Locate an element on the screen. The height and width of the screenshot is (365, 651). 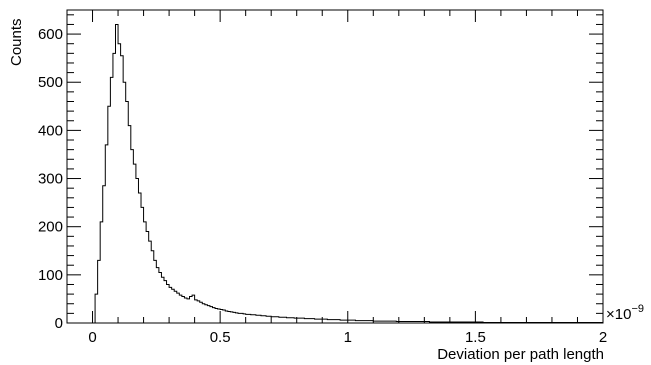
y-tick-label: 100 is located at coordinates (50, 275).